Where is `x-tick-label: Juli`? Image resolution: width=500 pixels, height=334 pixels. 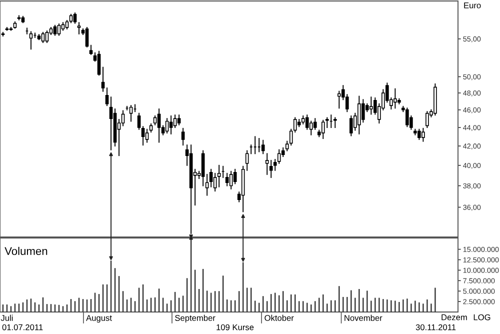
x-tick-label: Juli is located at coordinates (6, 317).